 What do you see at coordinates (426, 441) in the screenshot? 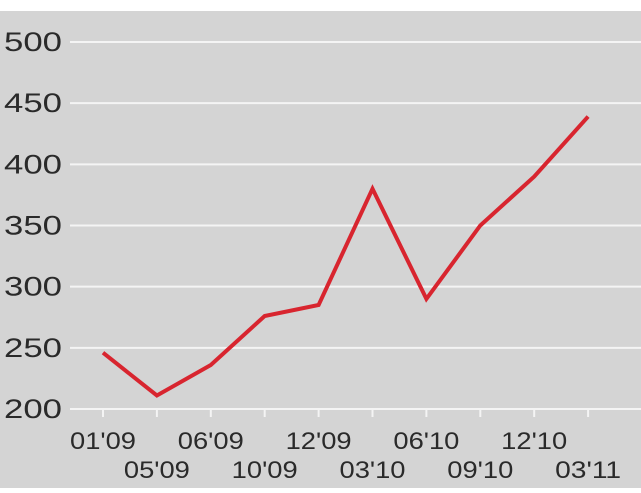
I see `x-tick-label: 06'10` at bounding box center [426, 441].